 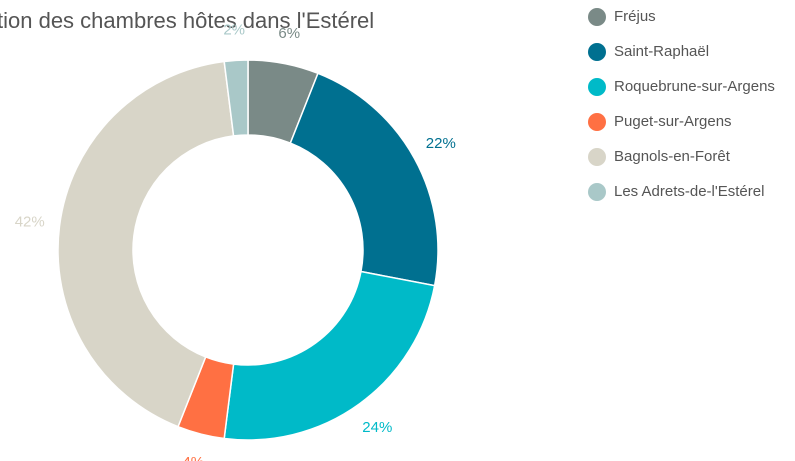 I want to click on legend-label: Les Adrets-de-l'Estérel, so click(x=689, y=191).